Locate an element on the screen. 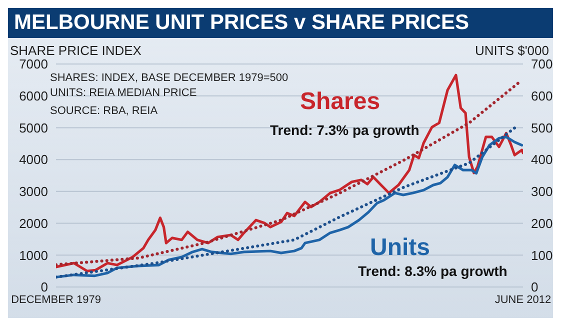  y2-tick-label: 200 is located at coordinates (542, 223).